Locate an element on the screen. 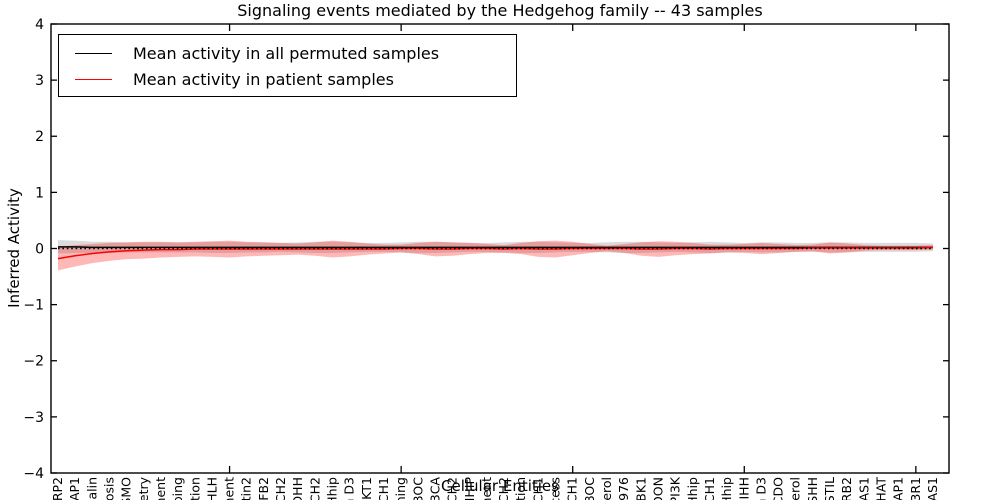 The height and width of the screenshot is (500, 1000). x-tick-label: receptor-mediated endocytosis is located at coordinates (108, 488).